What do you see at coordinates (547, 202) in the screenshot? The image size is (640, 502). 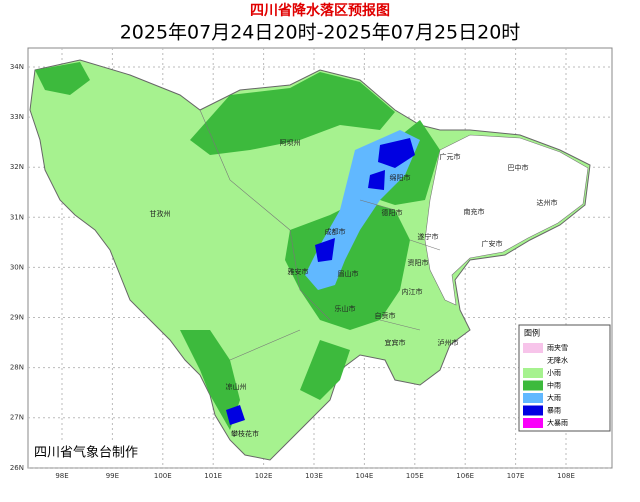 I see `place-label: 达州市` at bounding box center [547, 202].